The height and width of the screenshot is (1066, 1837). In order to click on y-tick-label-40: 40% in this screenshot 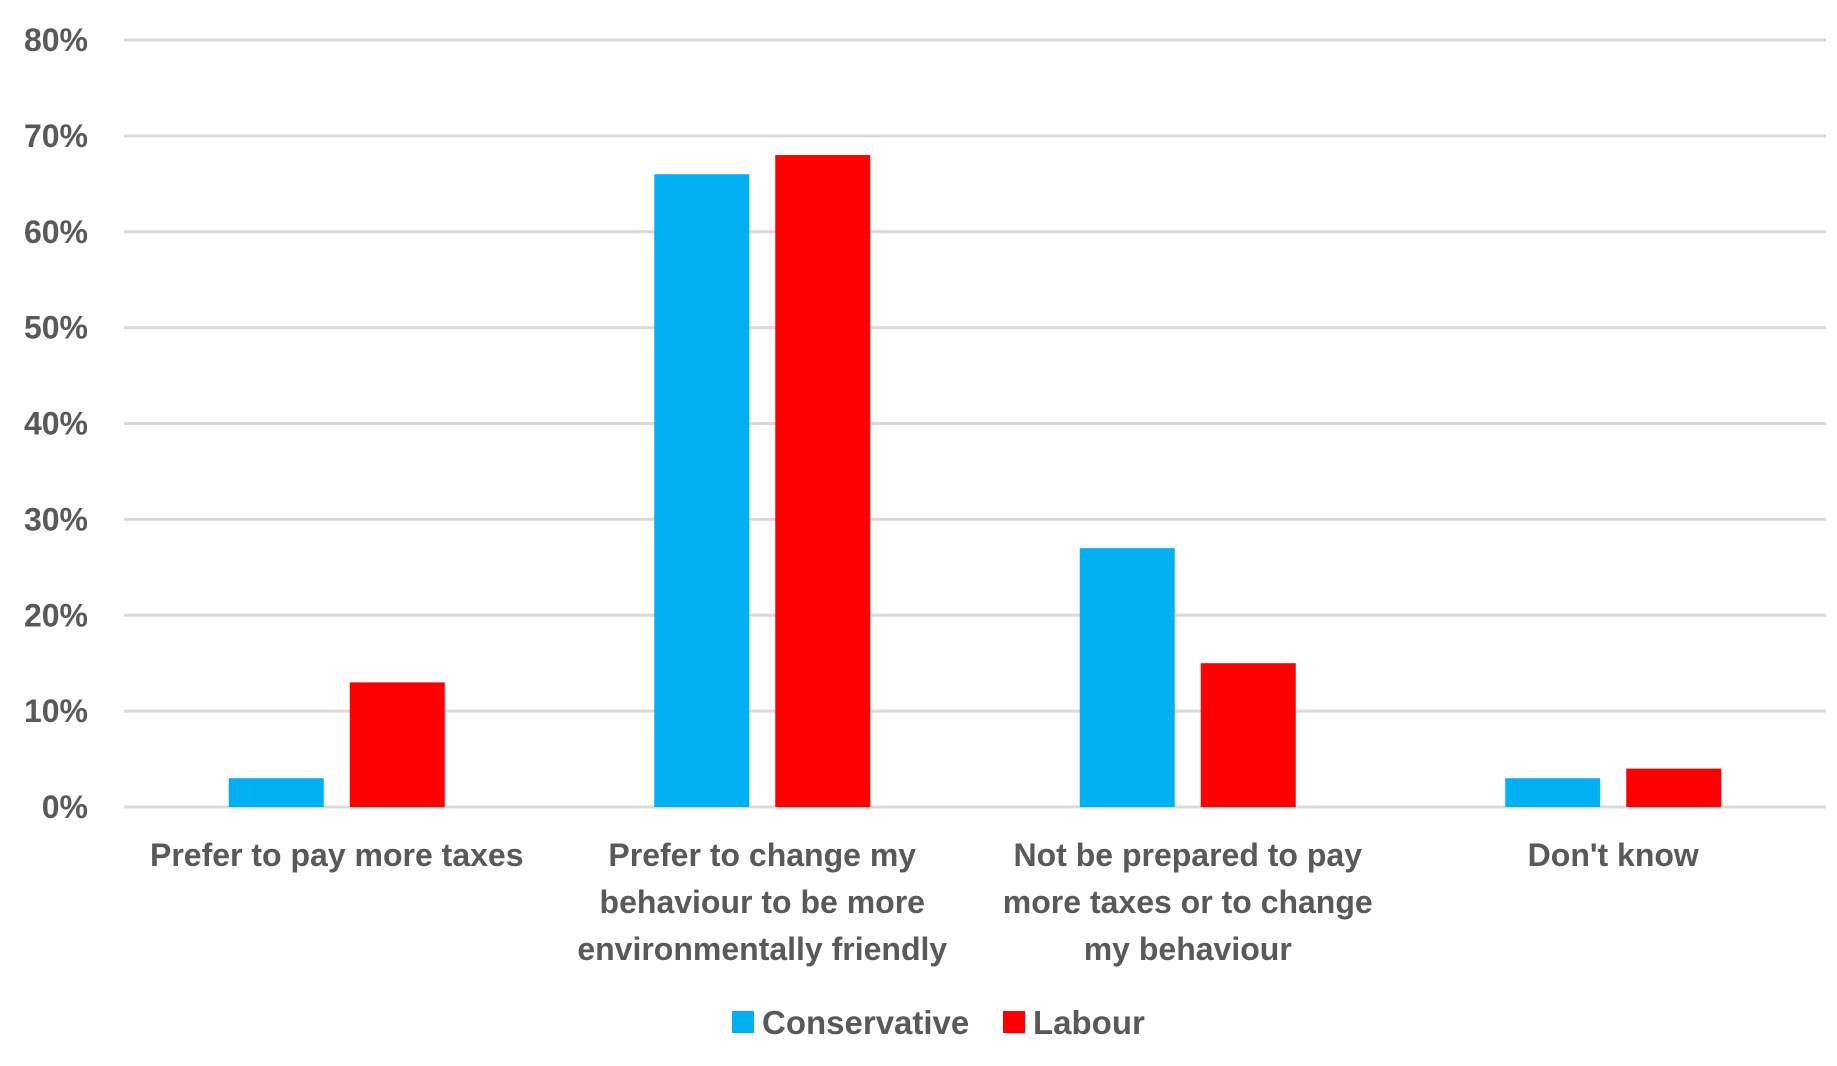, I will do `click(56, 424)`.